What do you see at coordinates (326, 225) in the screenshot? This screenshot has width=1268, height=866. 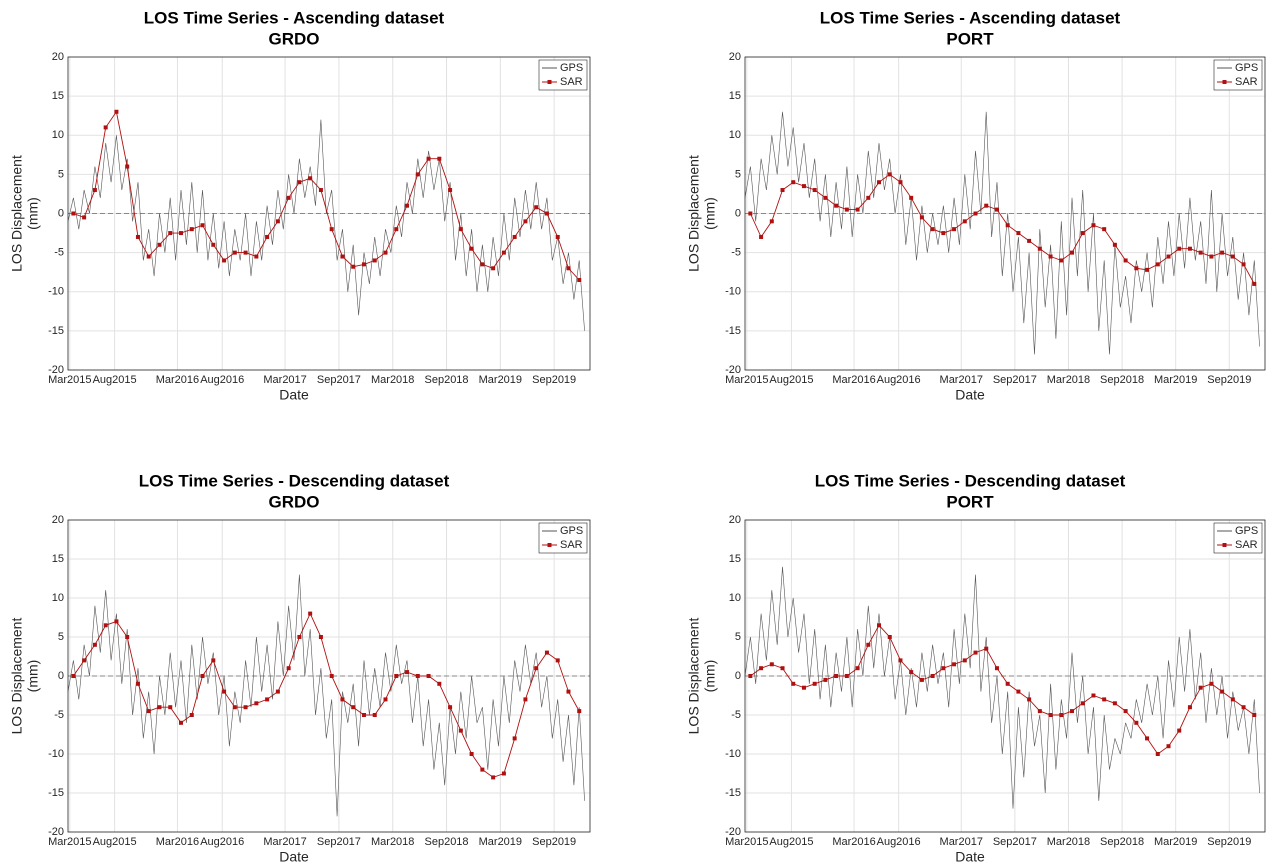 I see `series-line` at bounding box center [326, 225].